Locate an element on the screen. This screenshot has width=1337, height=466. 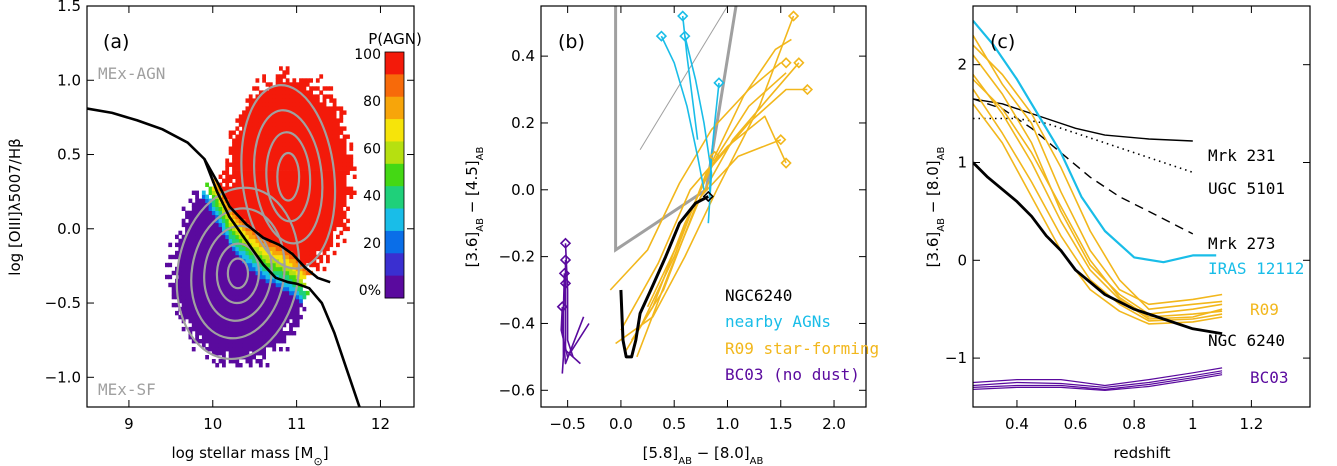
panel-a-colorbar-title: P(AGN) is located at coordinates (395, 39).